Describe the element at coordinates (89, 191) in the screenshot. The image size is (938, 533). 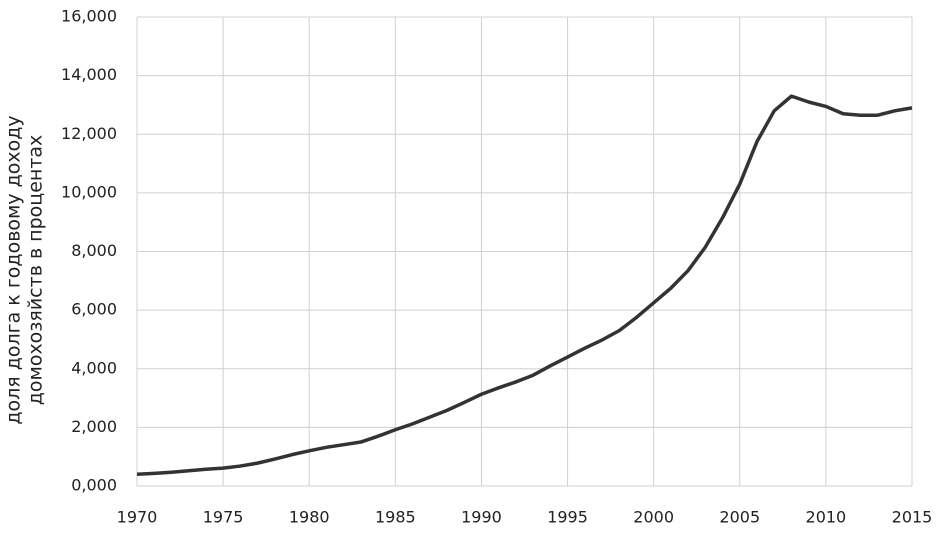
I see `y-tick-label: 10,000` at that location.